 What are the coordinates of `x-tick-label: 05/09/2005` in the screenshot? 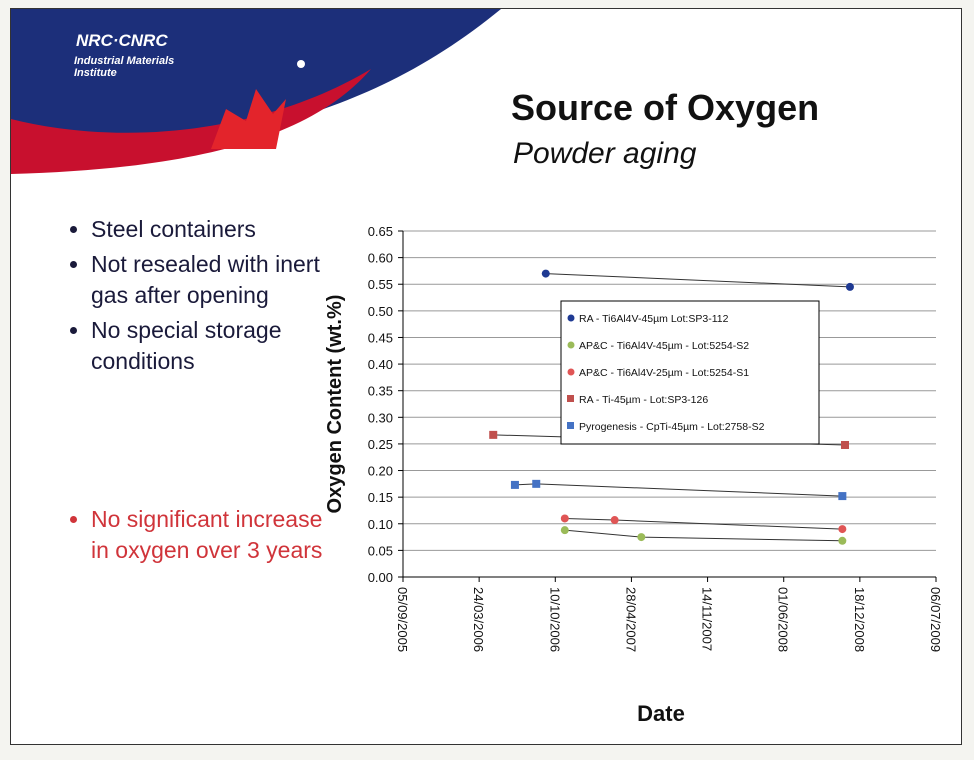 It's located at (402, 619).